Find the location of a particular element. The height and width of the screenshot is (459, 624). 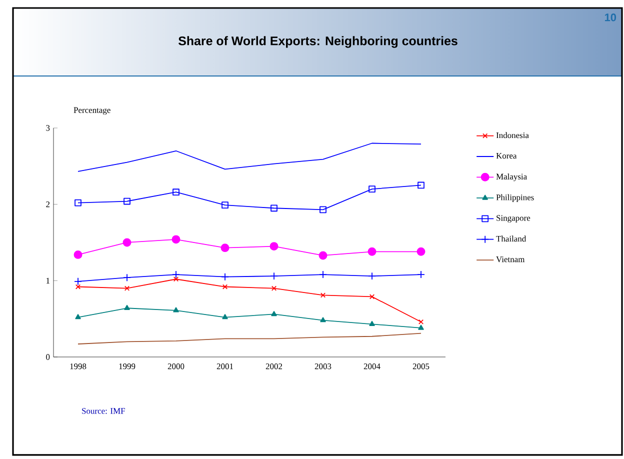

text: 10 is located at coordinates (610, 18).